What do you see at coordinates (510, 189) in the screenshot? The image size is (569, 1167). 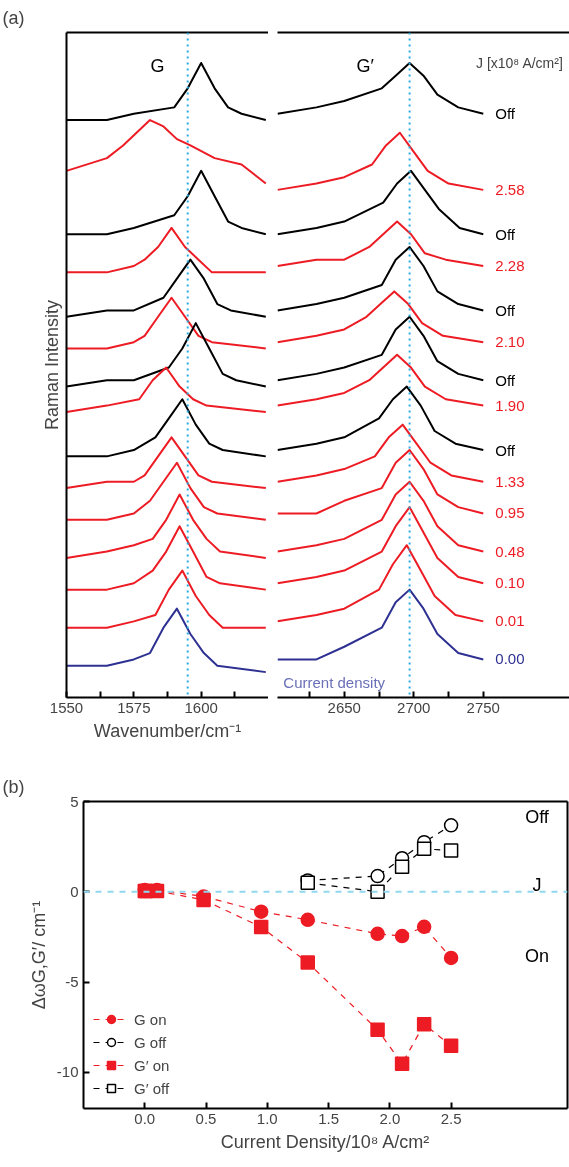 I see `series-label: 2.58` at bounding box center [510, 189].